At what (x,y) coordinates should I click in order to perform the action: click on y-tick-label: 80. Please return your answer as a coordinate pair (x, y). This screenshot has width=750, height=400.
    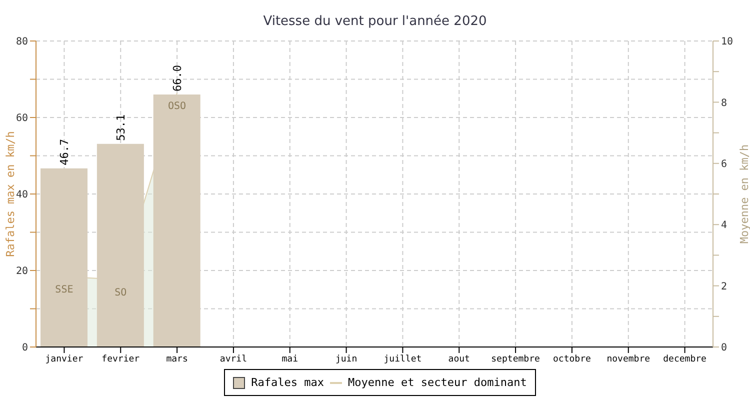
    Looking at the image, I should click on (22, 42).